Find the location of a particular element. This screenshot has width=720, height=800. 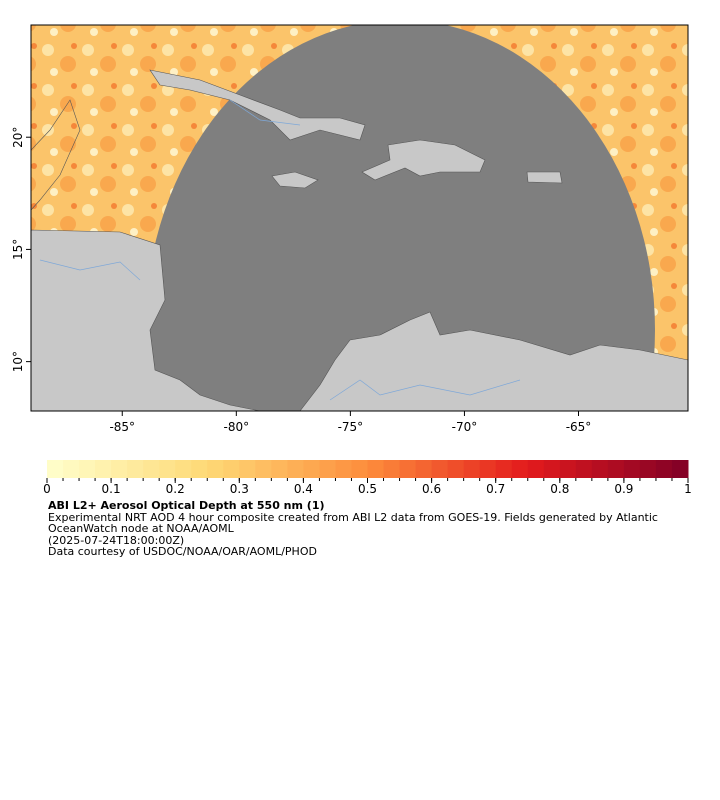

colorbar-tick-label: 1 is located at coordinates (688, 489).